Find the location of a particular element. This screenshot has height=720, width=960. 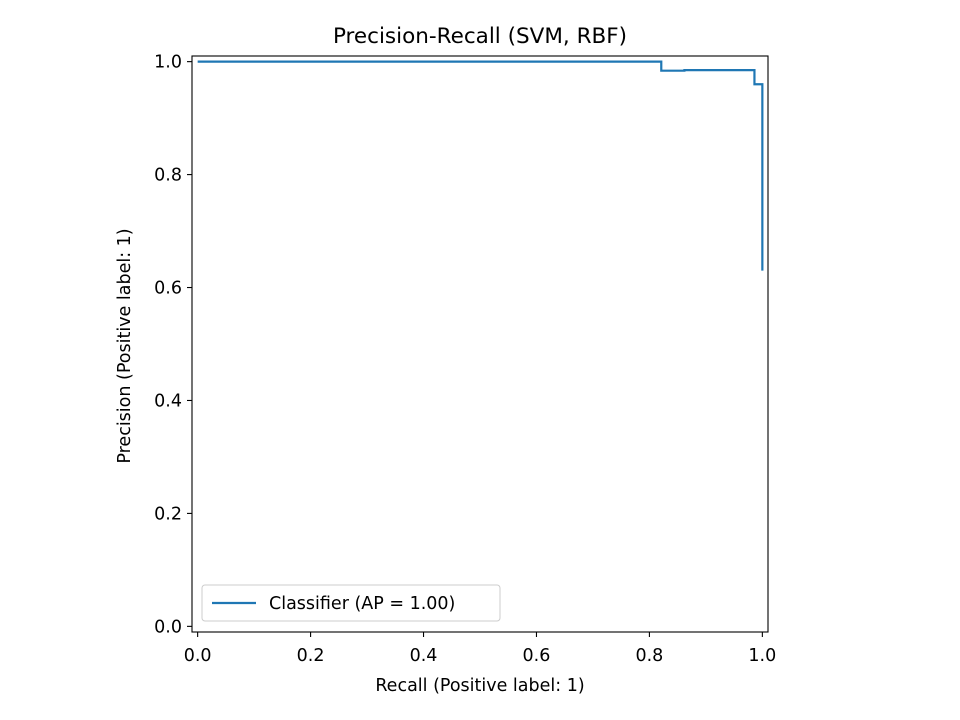

x-tick-label: 0.8 is located at coordinates (649, 656).